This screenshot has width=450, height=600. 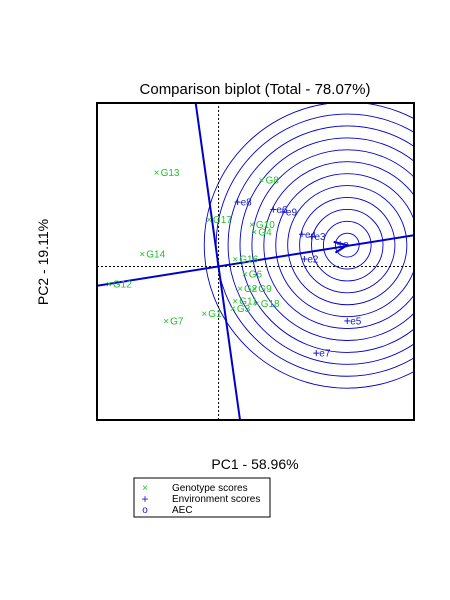 What do you see at coordinates (272, 180) in the screenshot?
I see `genotype-label-g8: G8` at bounding box center [272, 180].